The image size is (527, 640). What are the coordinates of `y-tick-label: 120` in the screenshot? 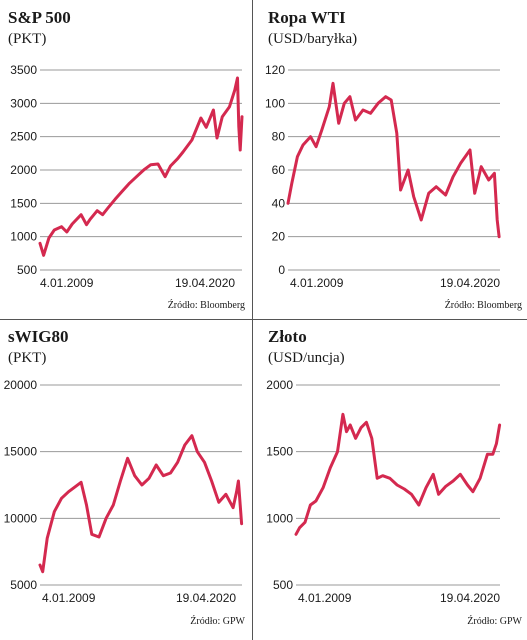 It's located at (275, 70).